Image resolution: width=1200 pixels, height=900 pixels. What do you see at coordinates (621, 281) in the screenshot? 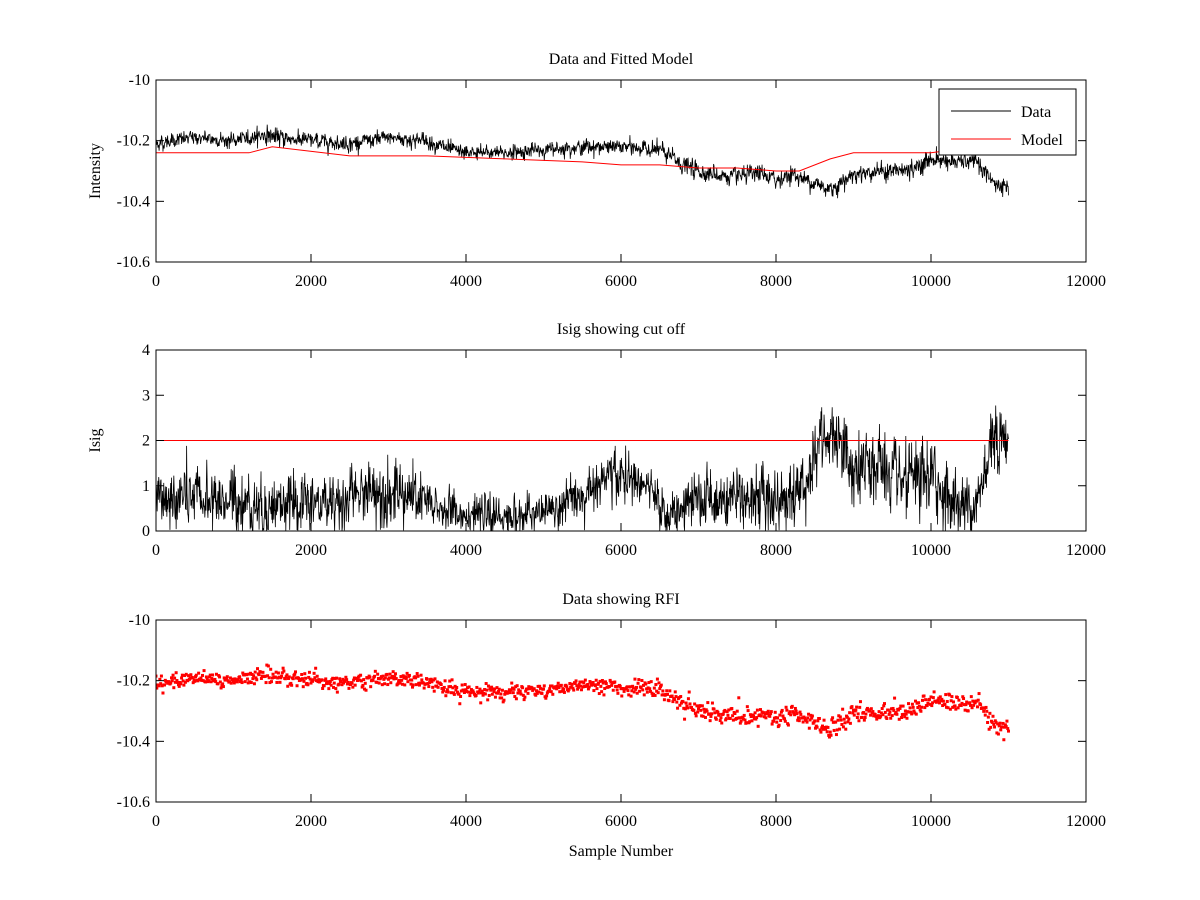
I see `x-tick-label: 6000` at bounding box center [621, 281].